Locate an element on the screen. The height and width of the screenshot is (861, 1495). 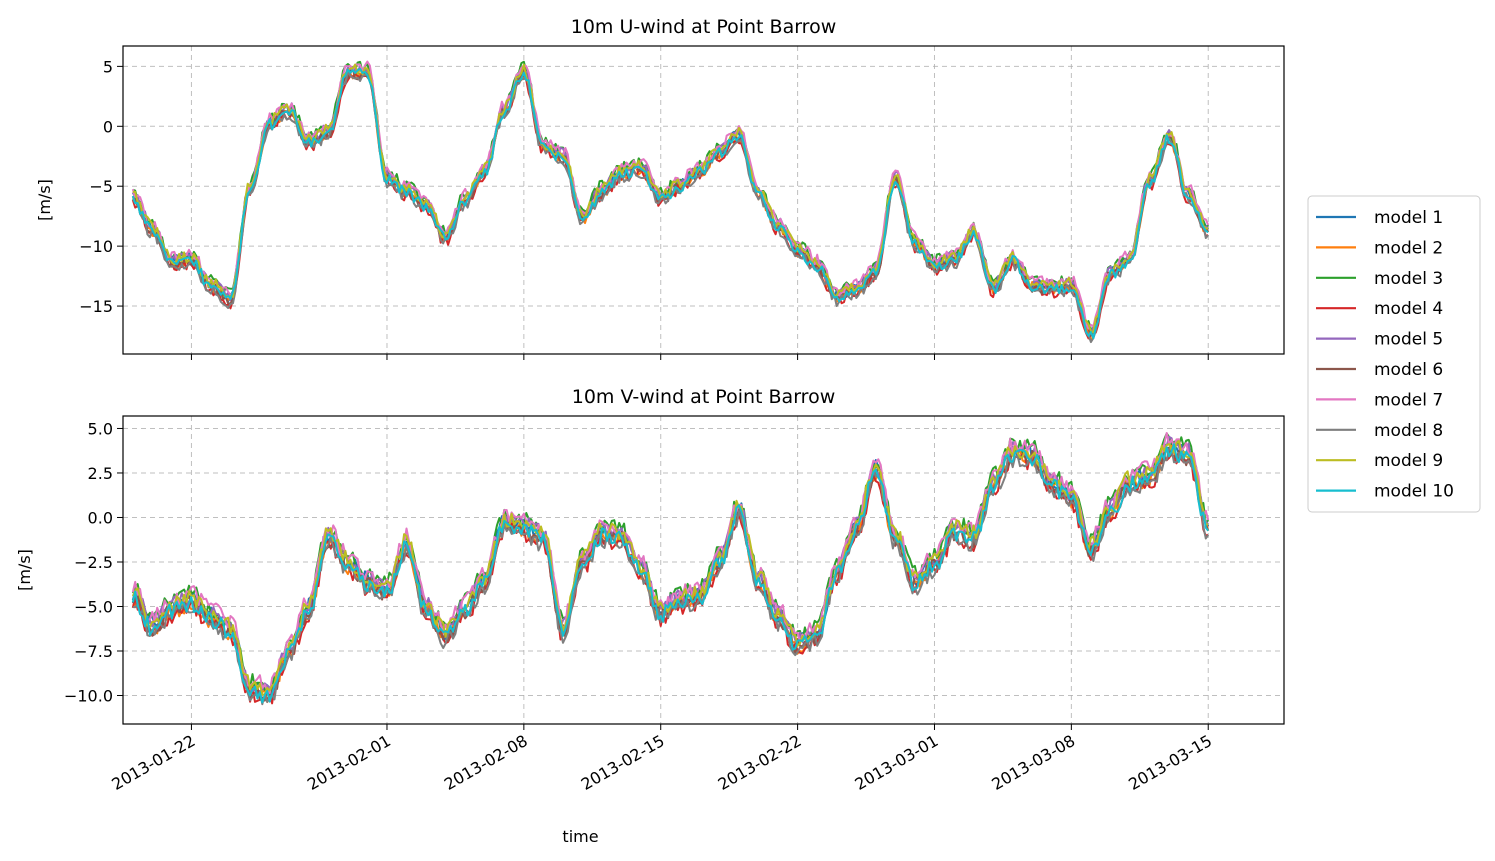
legend-label: model 5 is located at coordinates (1408, 340).